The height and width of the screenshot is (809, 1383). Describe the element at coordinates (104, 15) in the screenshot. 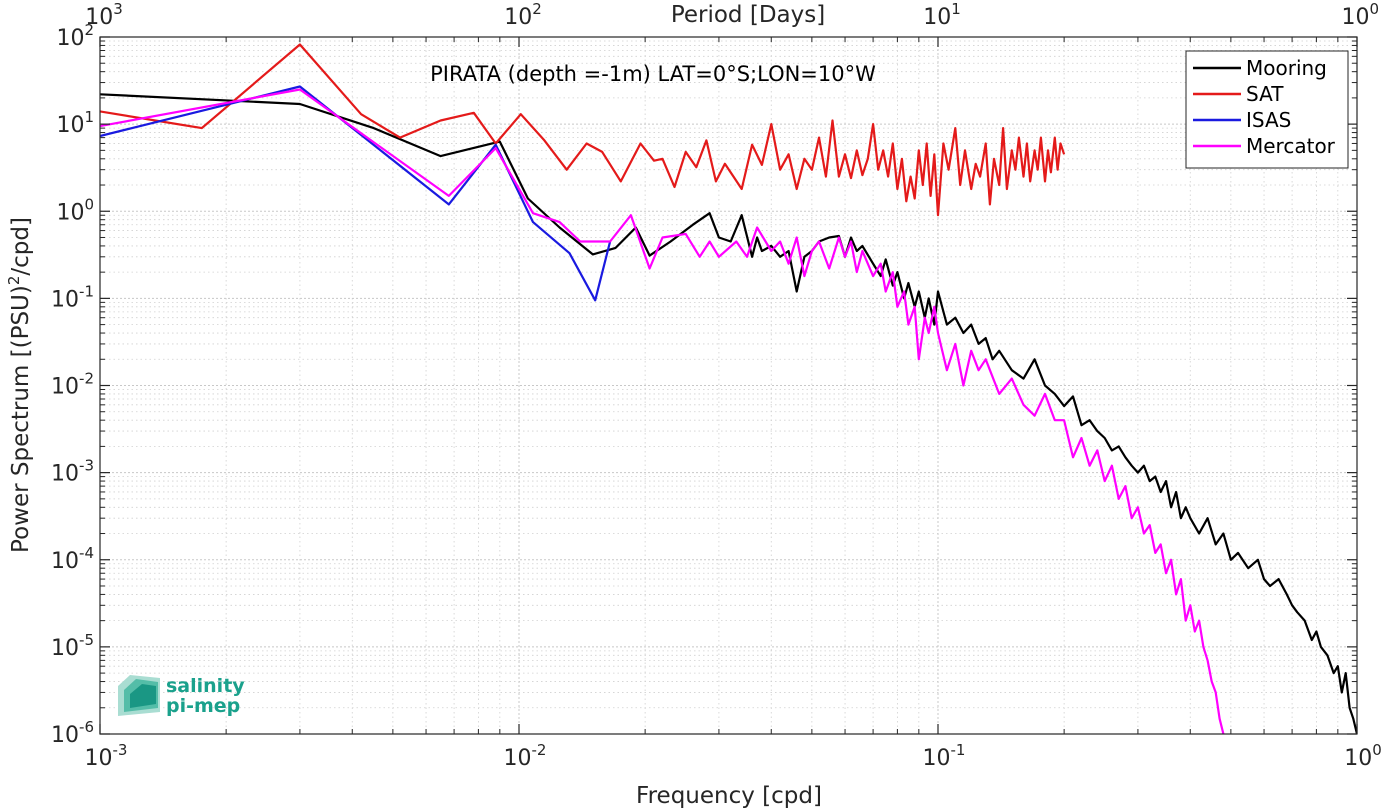

I see `x2-tick-label: 10³` at that location.